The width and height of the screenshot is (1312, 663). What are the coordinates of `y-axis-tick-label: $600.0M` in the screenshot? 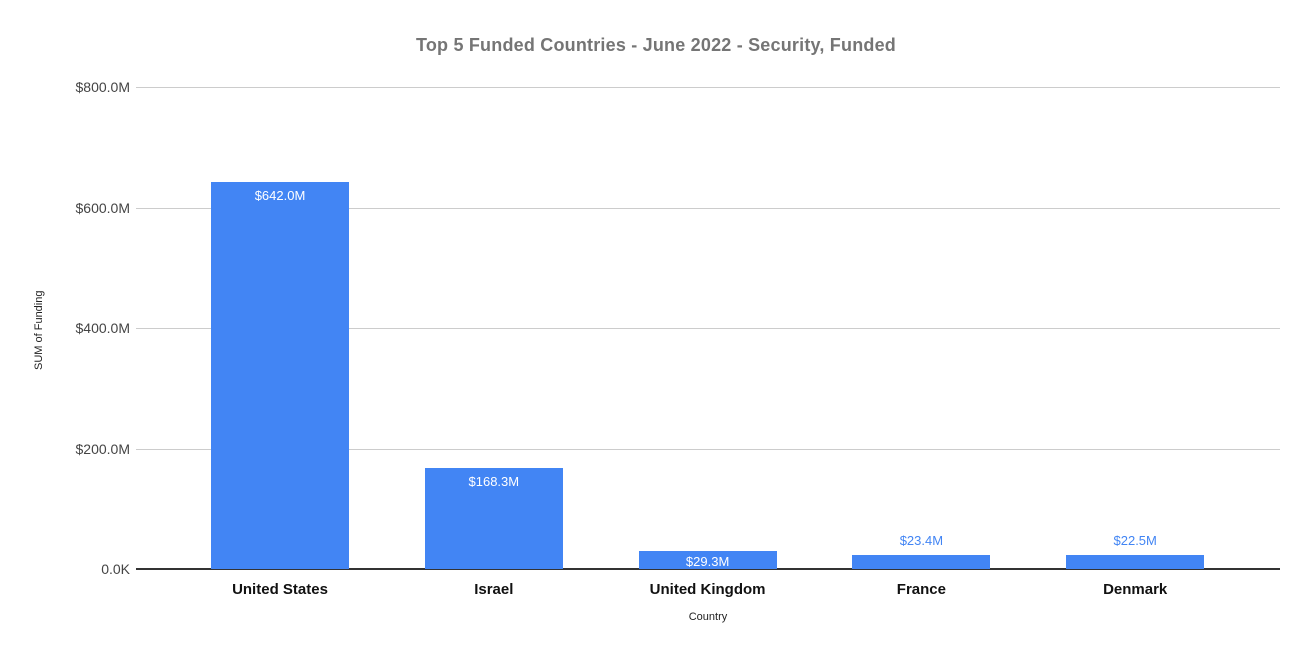 It's located at (102, 207).